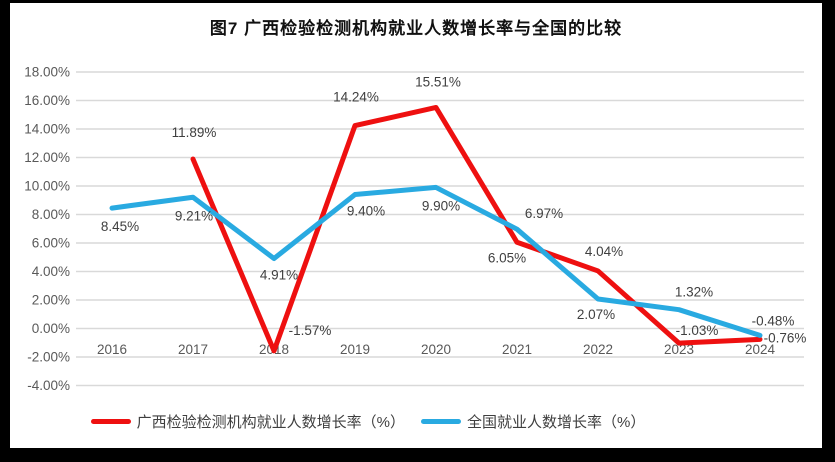 The width and height of the screenshot is (835, 462). What do you see at coordinates (47, 186) in the screenshot?
I see `y-axis-tick-label: 10.00%` at bounding box center [47, 186].